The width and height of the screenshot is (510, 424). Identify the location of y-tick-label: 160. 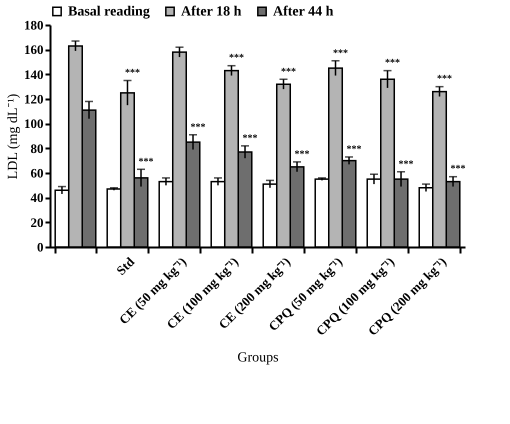
(34, 50).